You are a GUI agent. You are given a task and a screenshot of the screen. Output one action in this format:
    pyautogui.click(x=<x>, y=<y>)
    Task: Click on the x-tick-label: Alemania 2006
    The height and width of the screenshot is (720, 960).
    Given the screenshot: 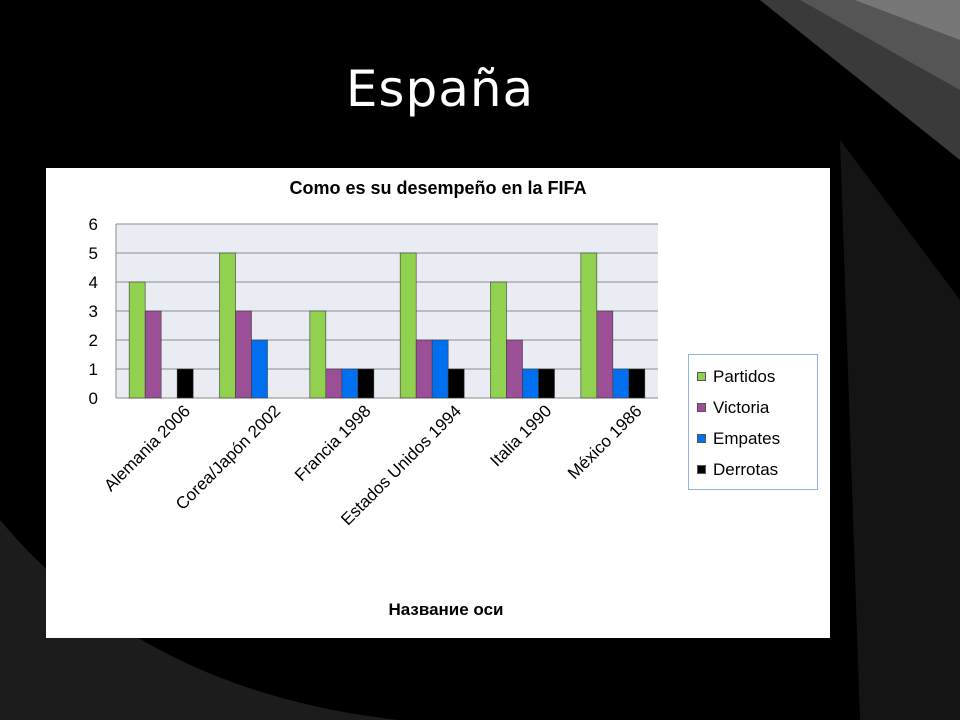 What is the action you would take?
    pyautogui.click(x=147, y=448)
    